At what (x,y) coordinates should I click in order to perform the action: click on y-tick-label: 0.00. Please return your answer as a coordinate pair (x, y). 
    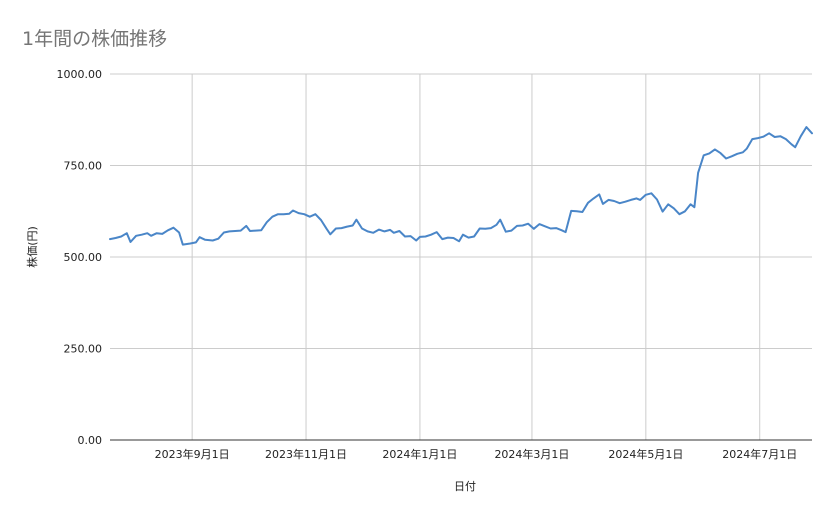
    Looking at the image, I should click on (90, 440).